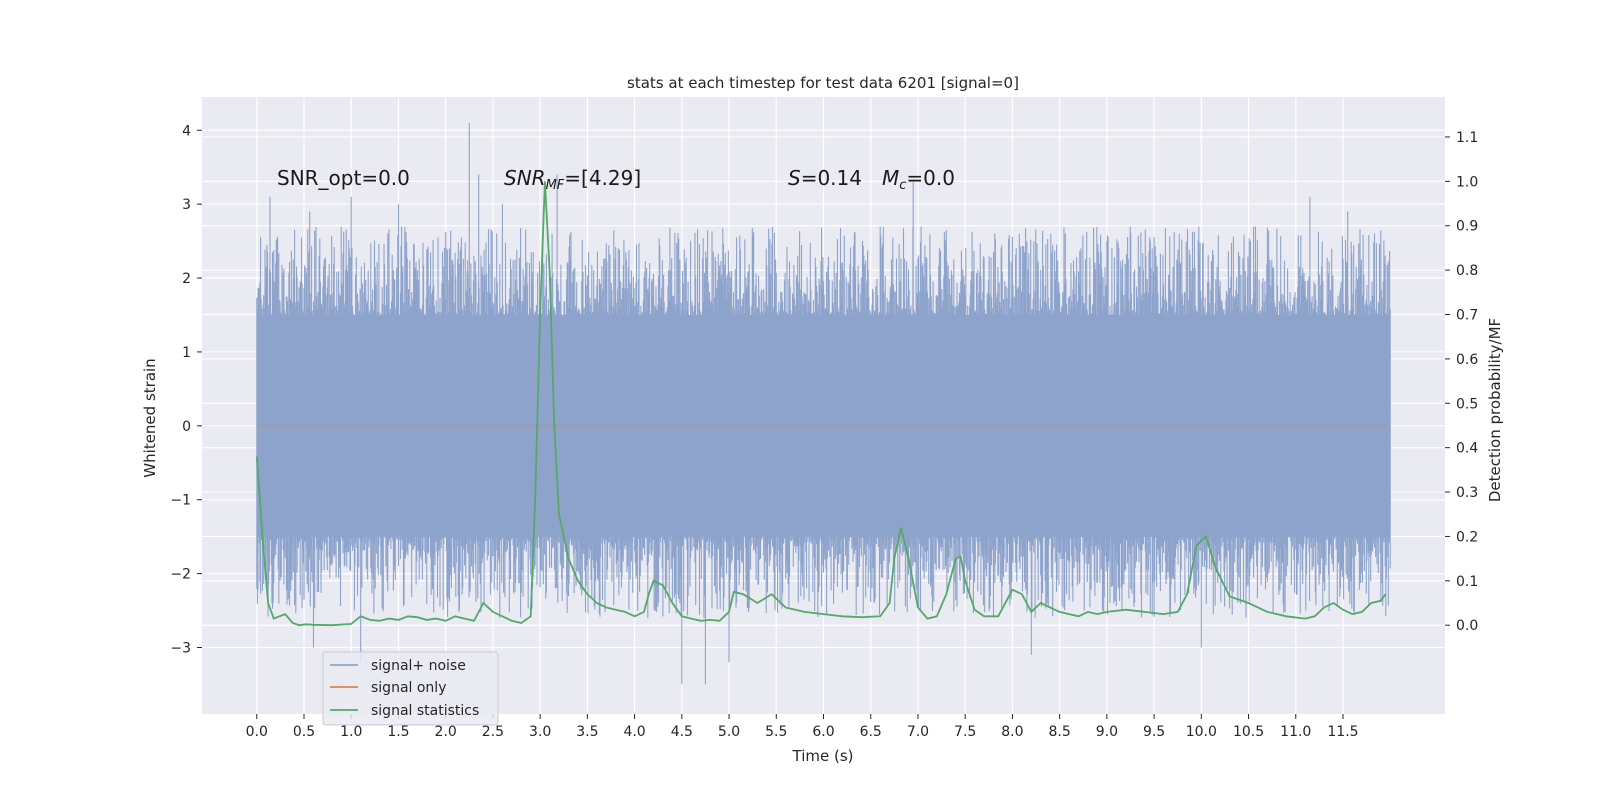 This screenshot has width=1600, height=800. What do you see at coordinates (1467, 182) in the screenshot?
I see `y-right-tick-label: 1.0` at bounding box center [1467, 182].